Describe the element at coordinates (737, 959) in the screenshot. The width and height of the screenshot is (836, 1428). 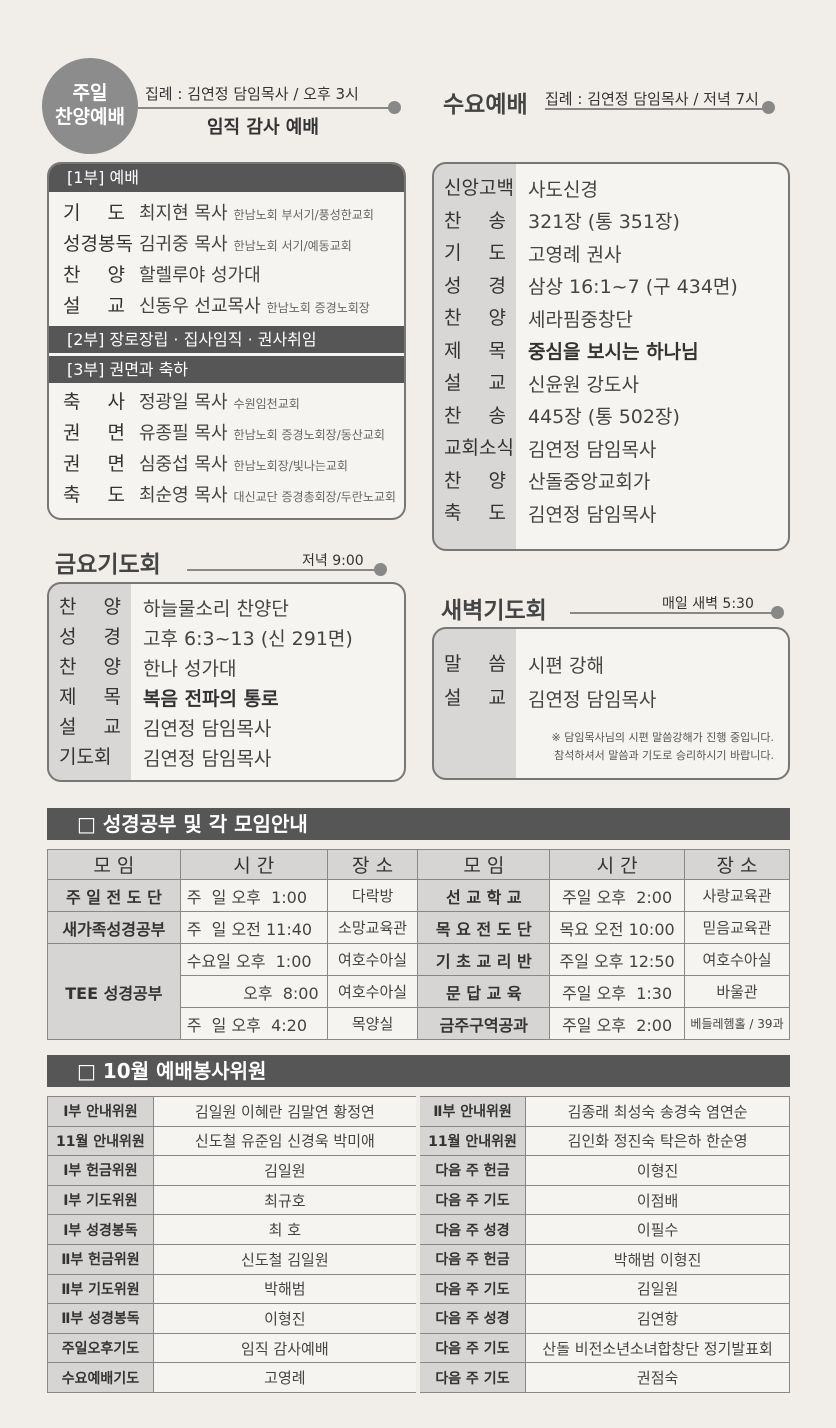
I see `meeting-place: 여호수아실` at that location.